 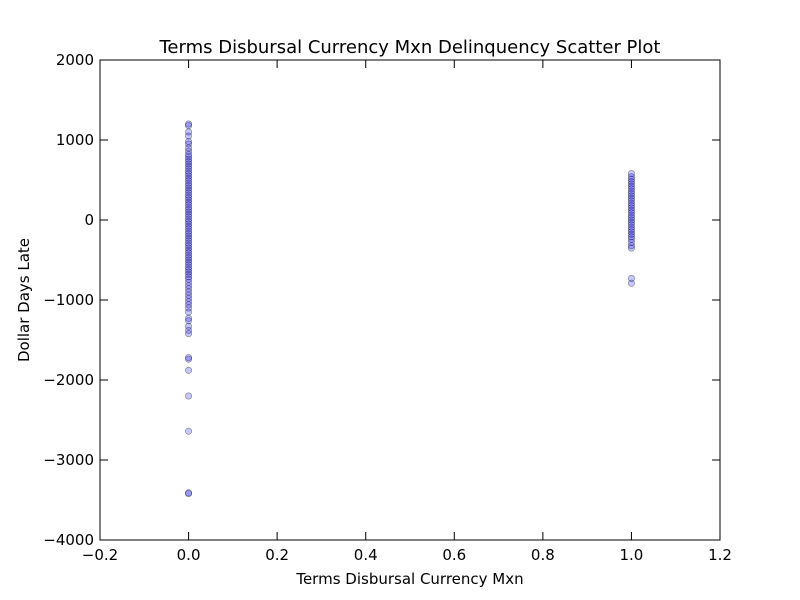 I want to click on x-tick-label: −0.2, so click(x=100, y=555).